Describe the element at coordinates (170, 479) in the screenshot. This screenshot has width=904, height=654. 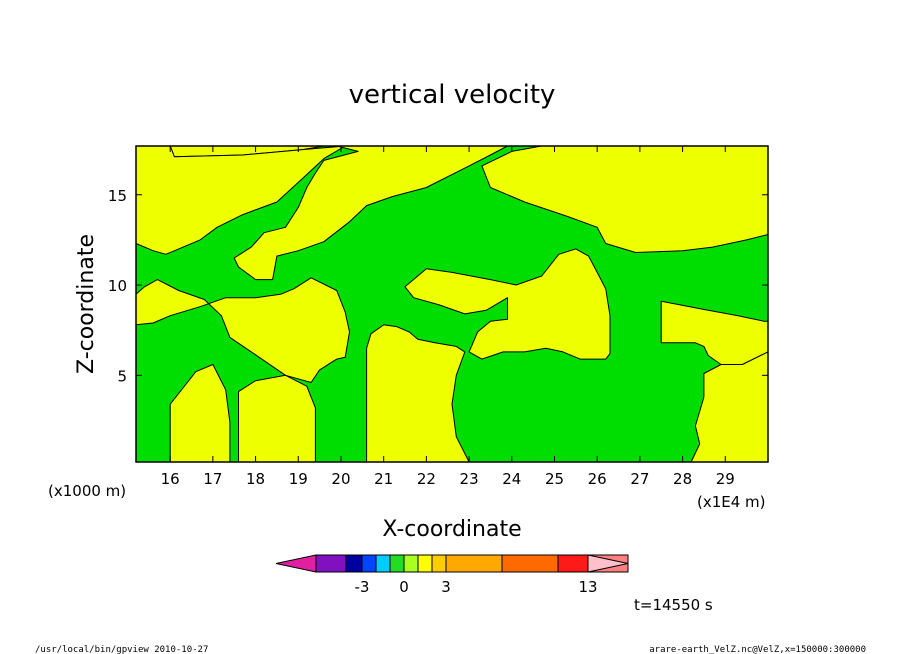
I see `x-tick-label: 16` at that location.